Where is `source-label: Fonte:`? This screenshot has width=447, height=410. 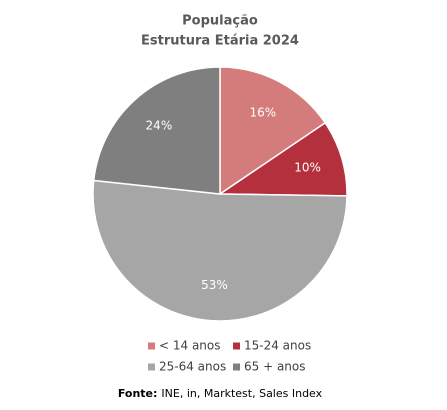
source-label: Fonte: is located at coordinates (138, 393).